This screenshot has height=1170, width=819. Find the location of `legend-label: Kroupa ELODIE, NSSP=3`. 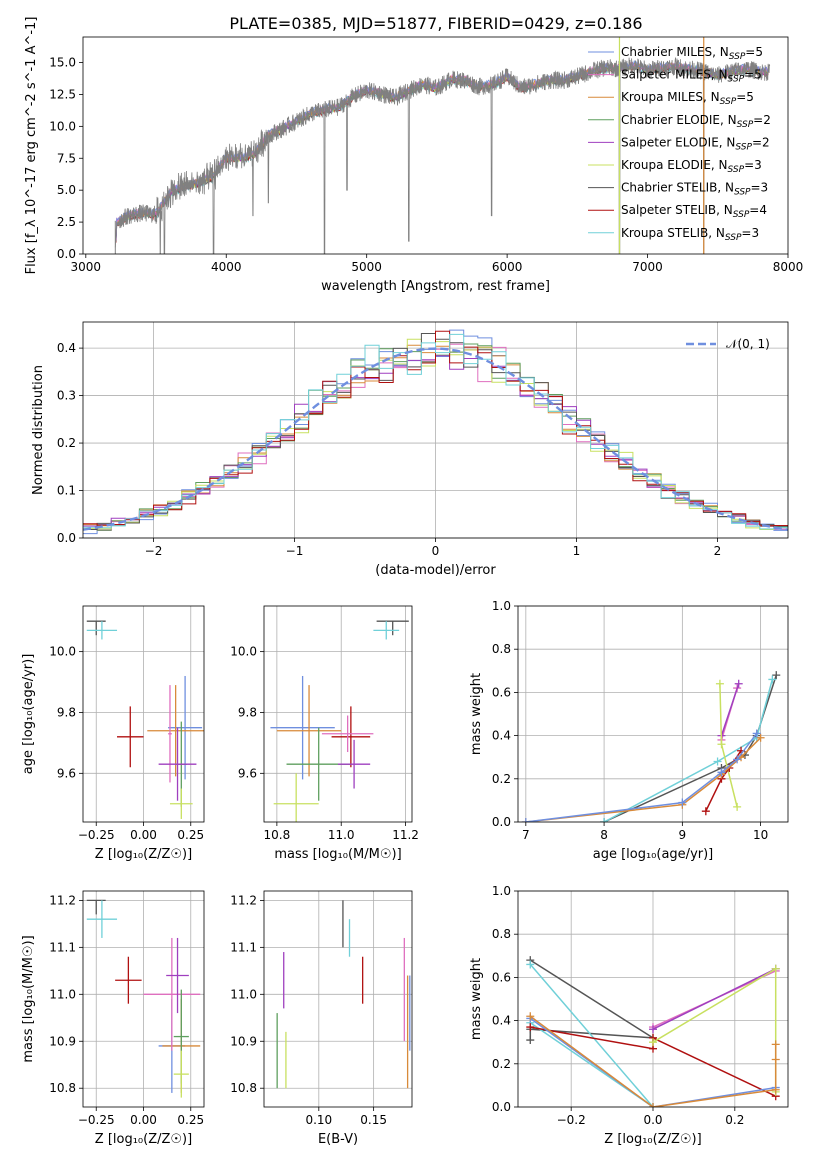

legend-label: Kroupa ELODIE, NSSP=3 is located at coordinates (691, 166).